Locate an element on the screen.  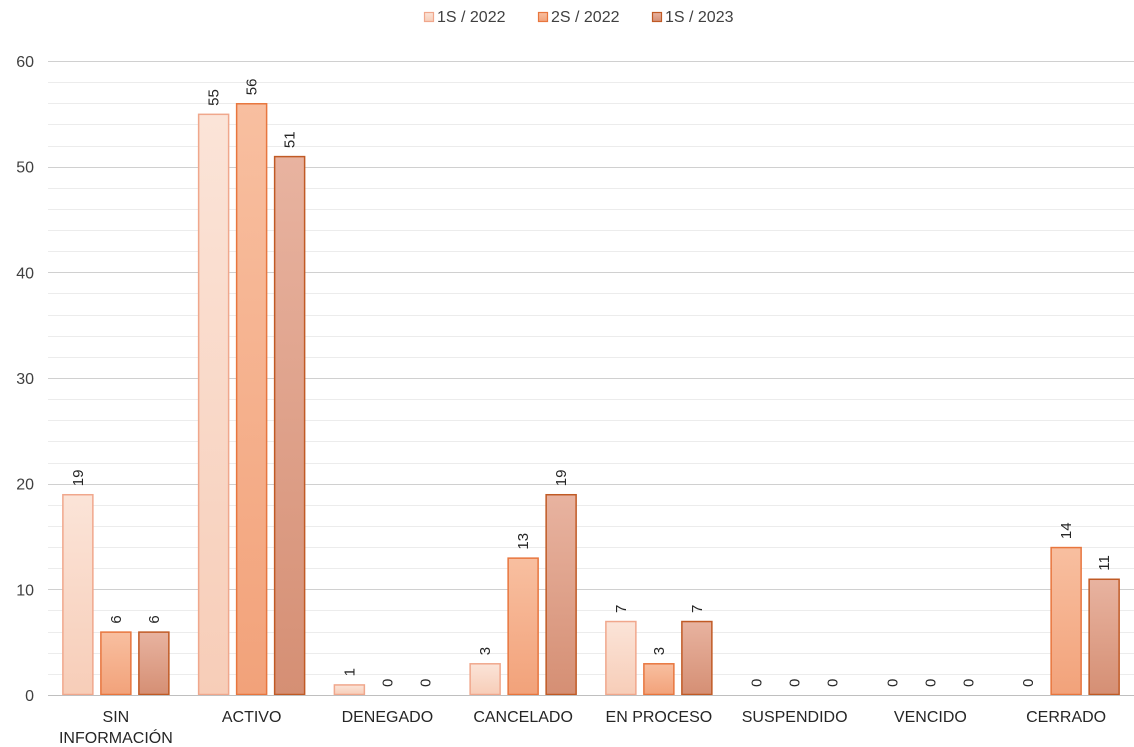
legend-label: 2S / 2022 is located at coordinates (585, 17).